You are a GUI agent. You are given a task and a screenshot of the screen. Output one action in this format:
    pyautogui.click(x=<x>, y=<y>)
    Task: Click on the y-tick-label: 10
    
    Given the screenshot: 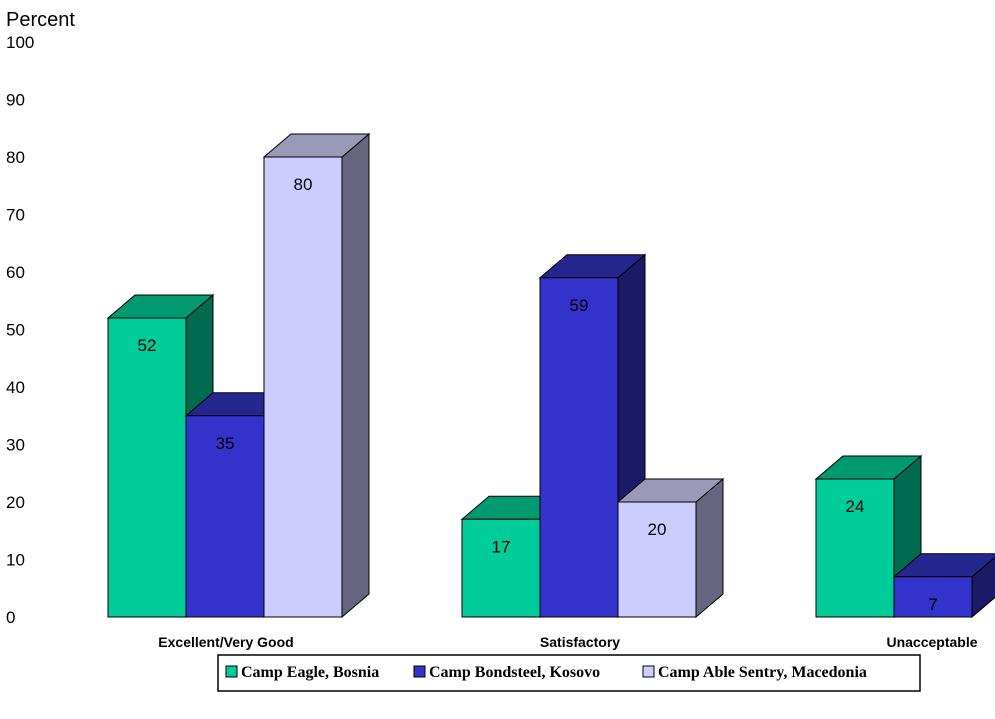 What is the action you would take?
    pyautogui.click(x=15, y=560)
    